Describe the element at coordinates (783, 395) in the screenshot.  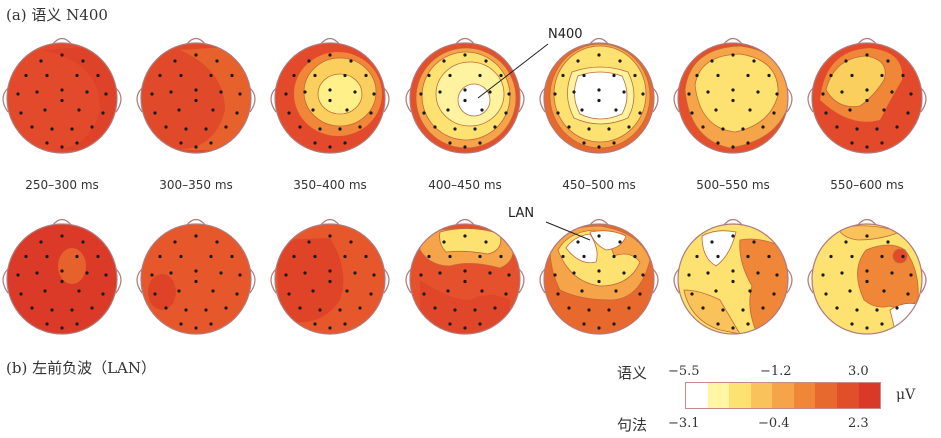
I see `color-scale-bar` at that location.